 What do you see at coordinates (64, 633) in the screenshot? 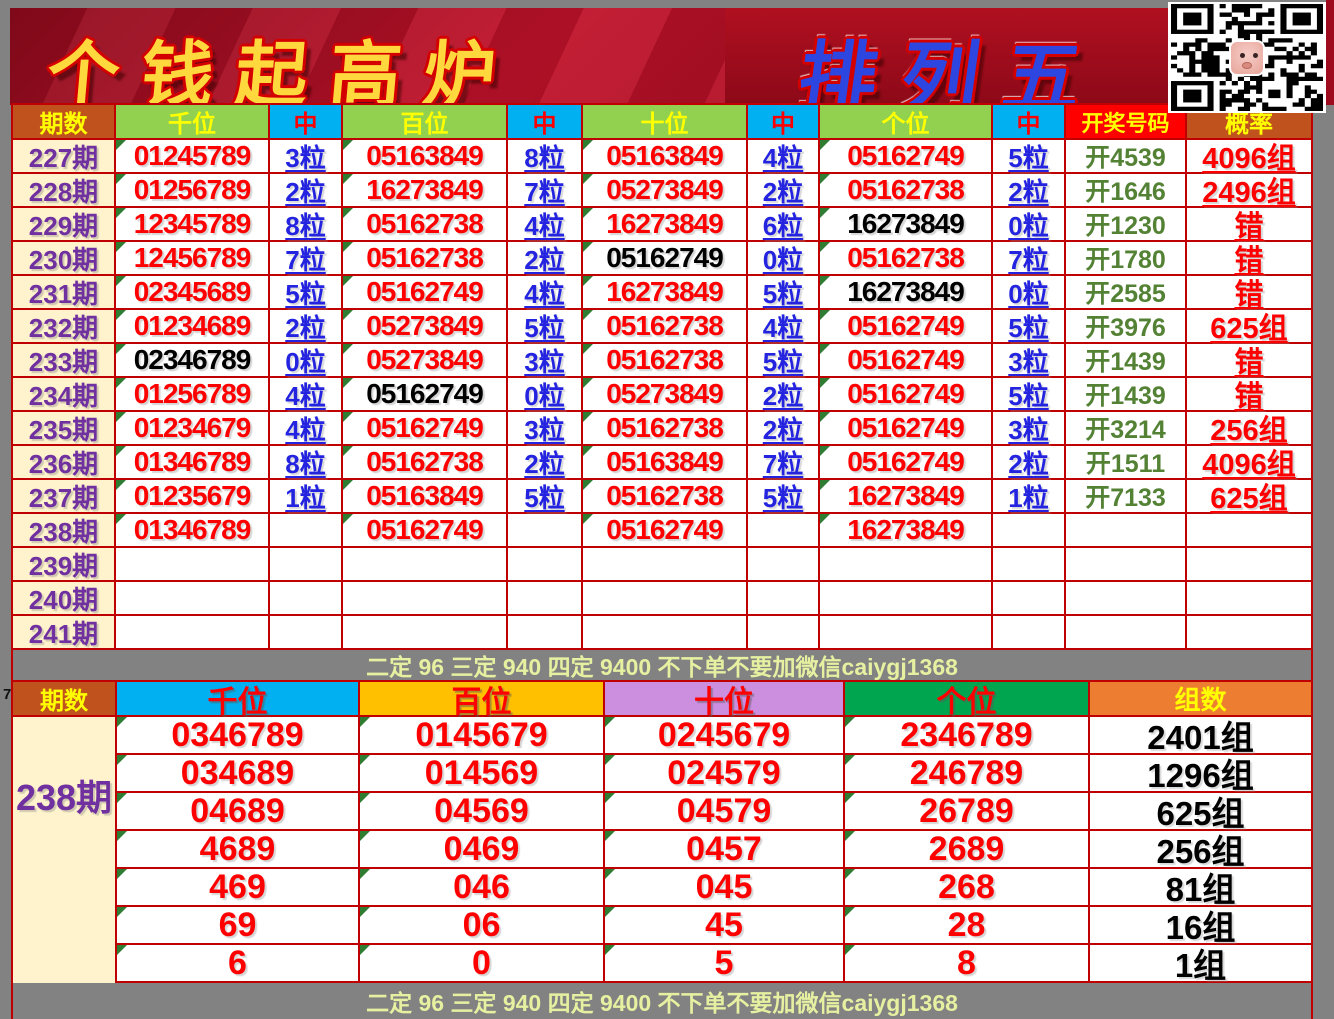
I see `period-cell: 241期` at bounding box center [64, 633].